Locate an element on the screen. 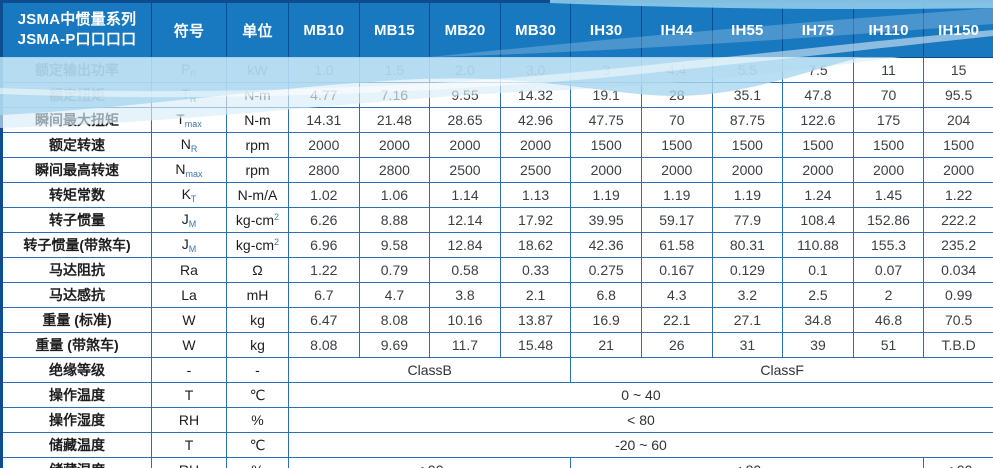  row-symbol: PR is located at coordinates (189, 70).